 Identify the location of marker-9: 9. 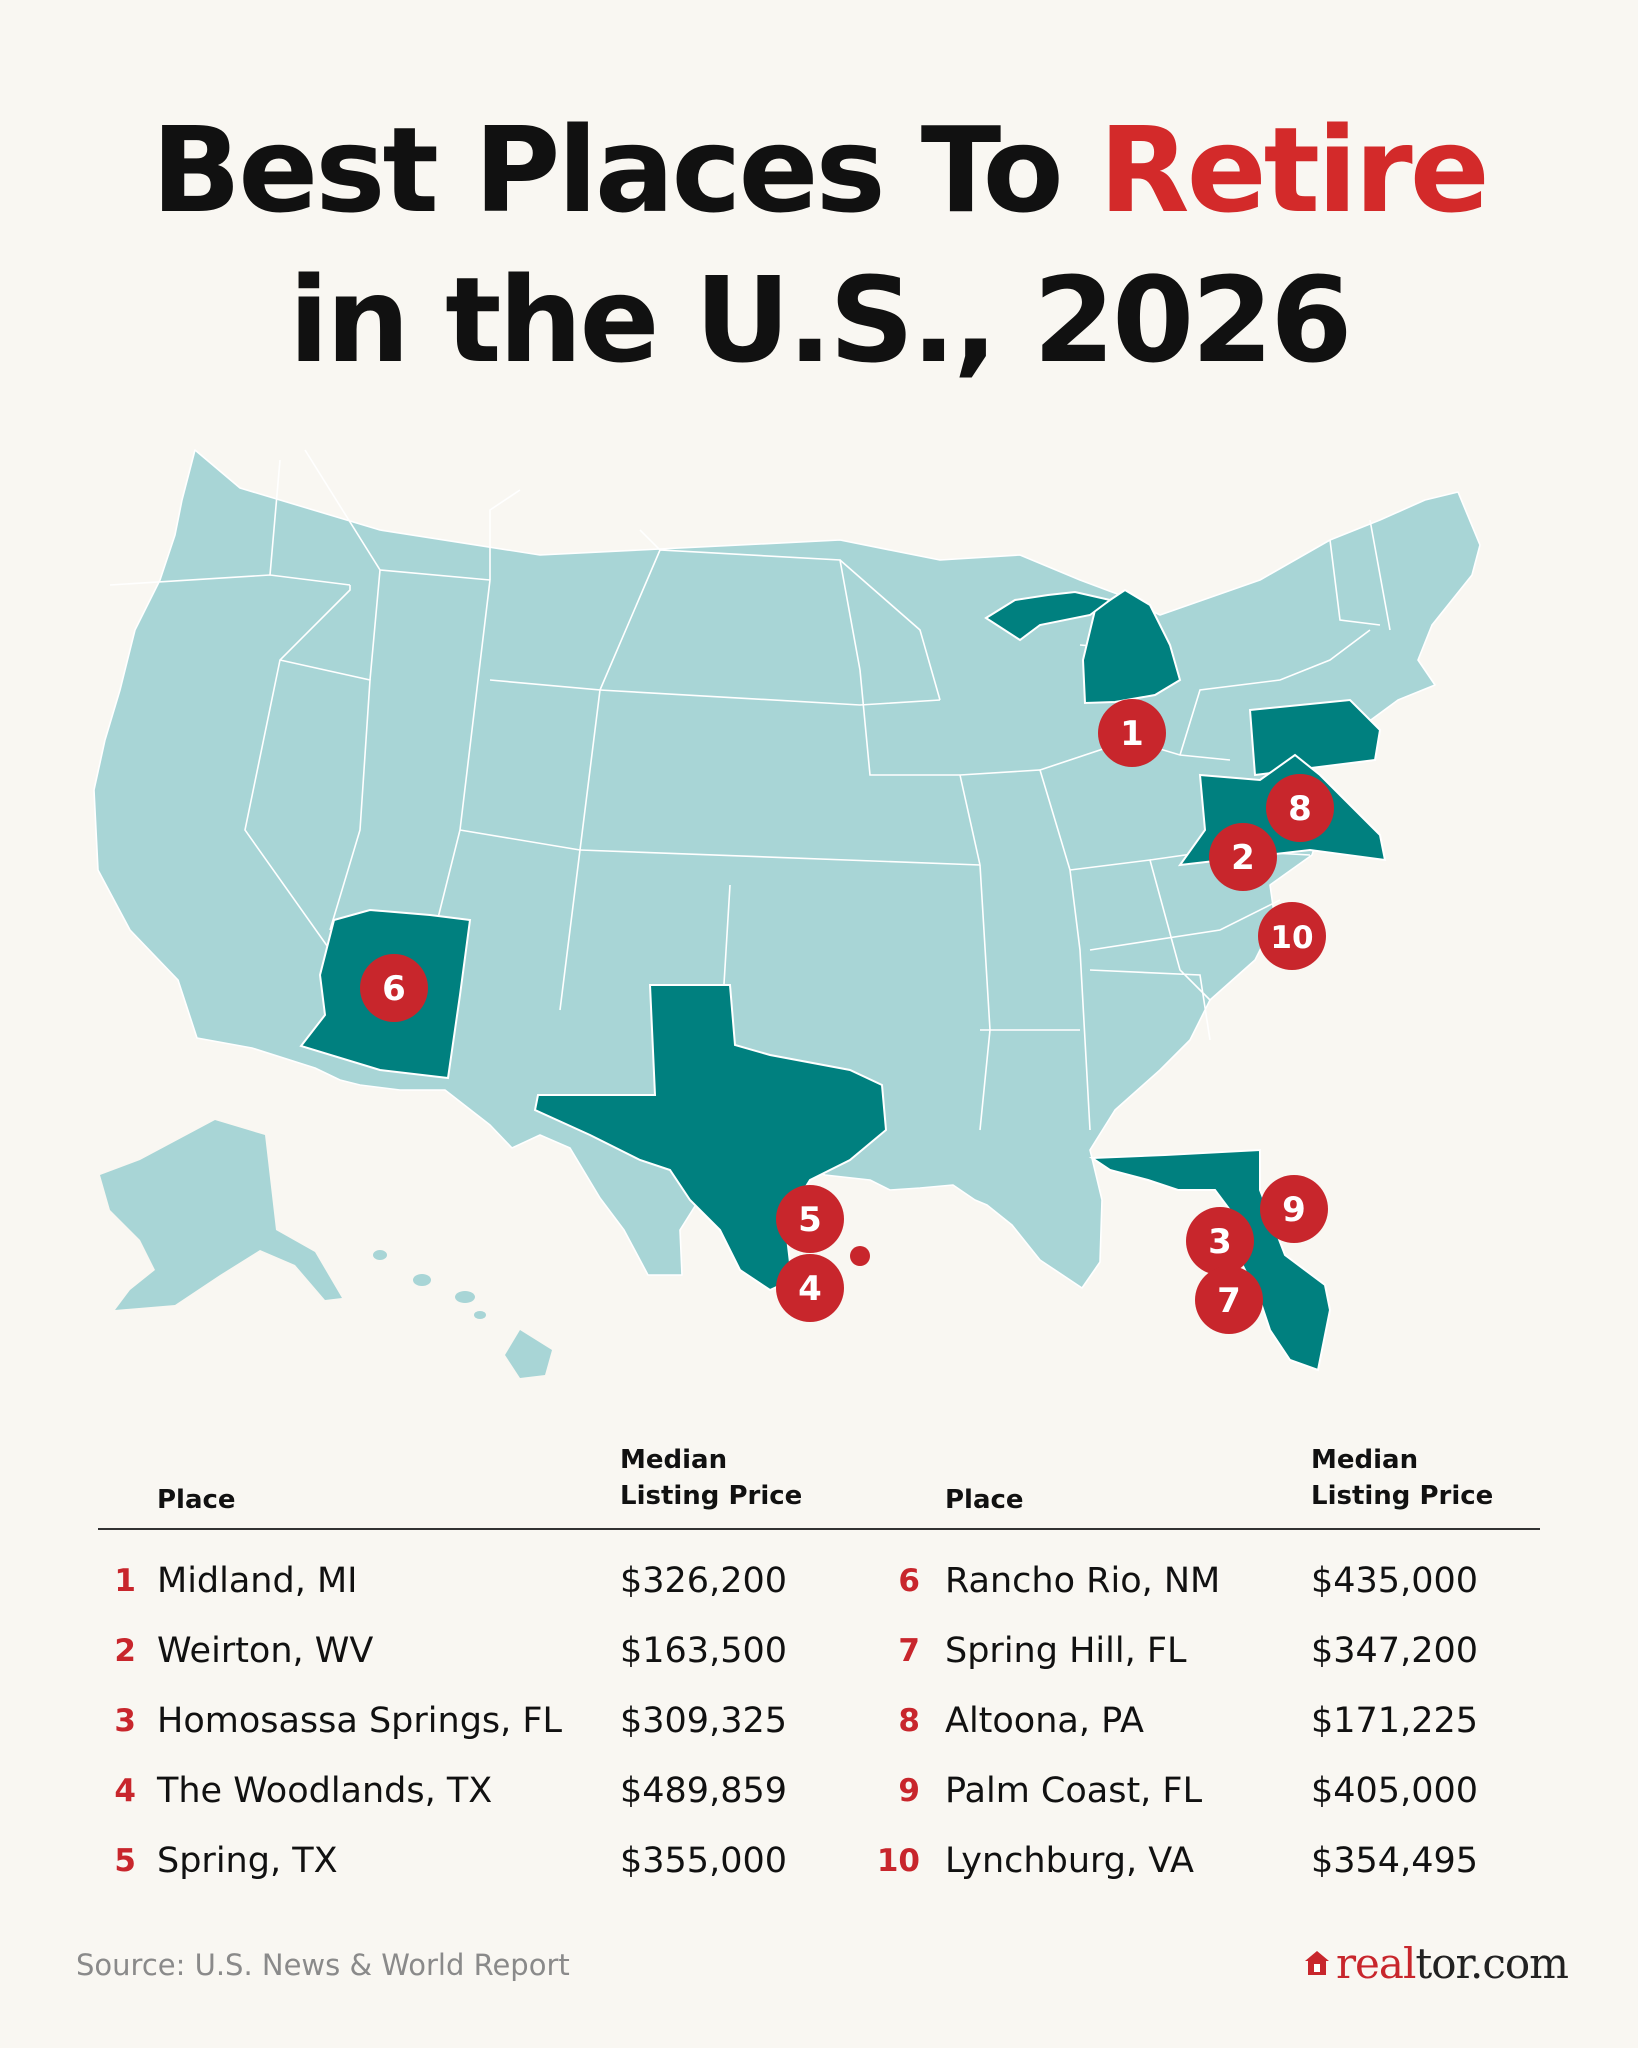
(1294, 1209).